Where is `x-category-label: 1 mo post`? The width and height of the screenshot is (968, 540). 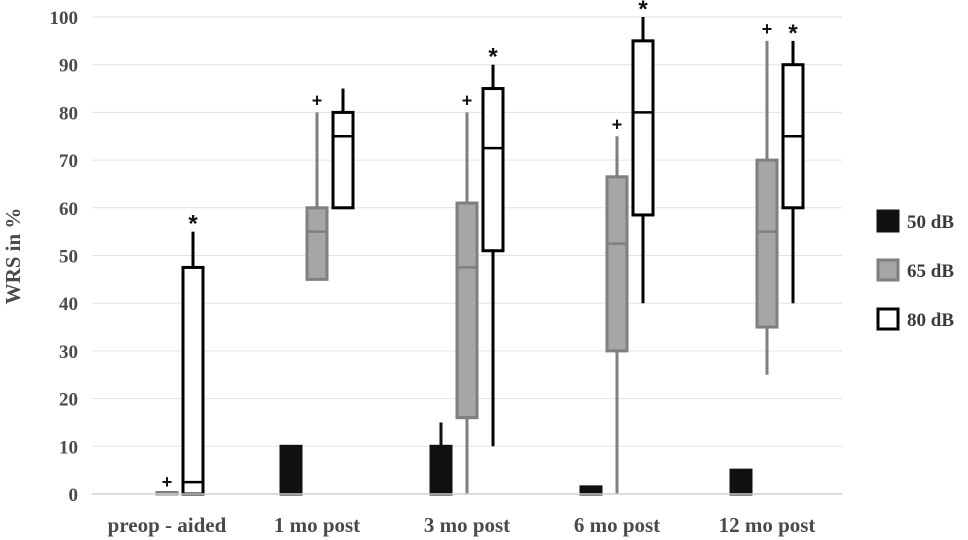 x-category-label: 1 mo post is located at coordinates (317, 525).